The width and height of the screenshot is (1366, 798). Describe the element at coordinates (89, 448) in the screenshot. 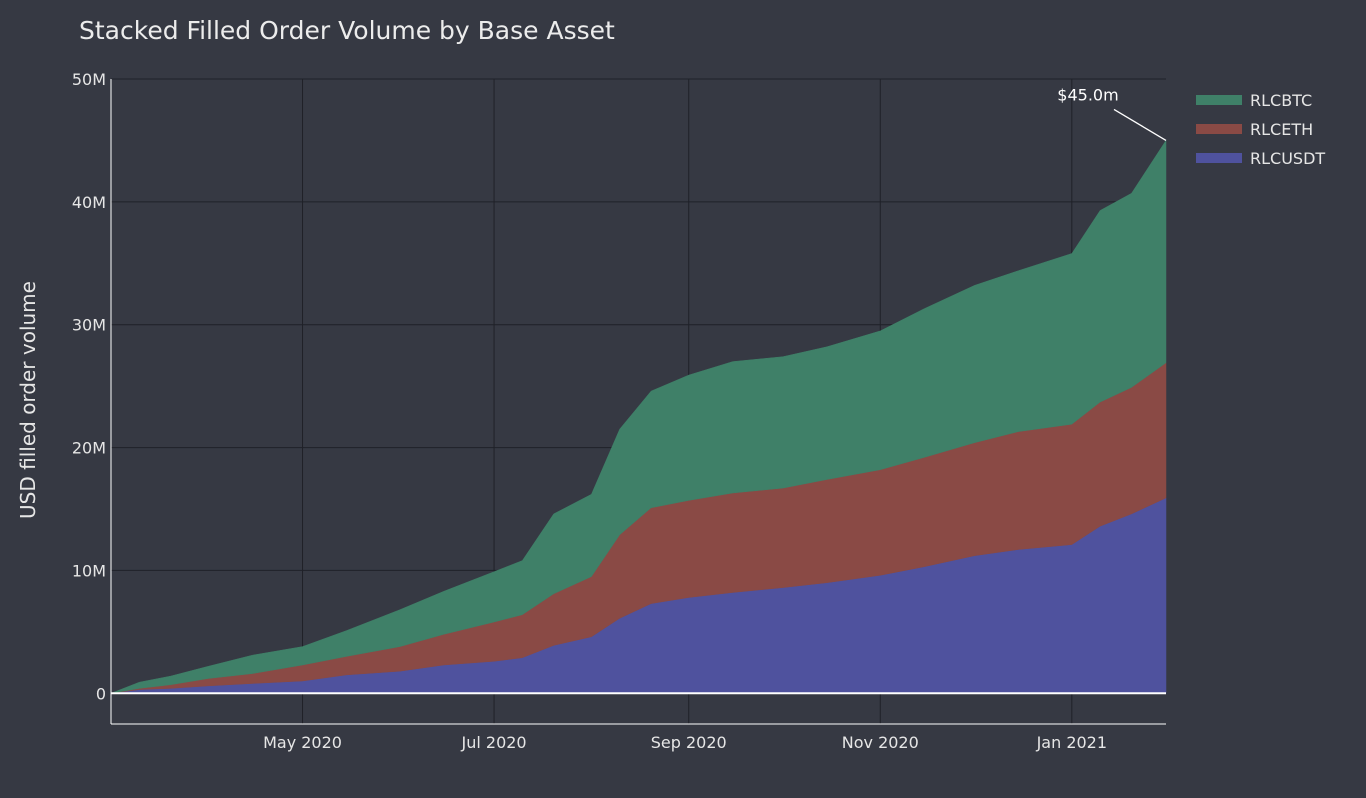

I see `y-tick-label: 20M` at that location.